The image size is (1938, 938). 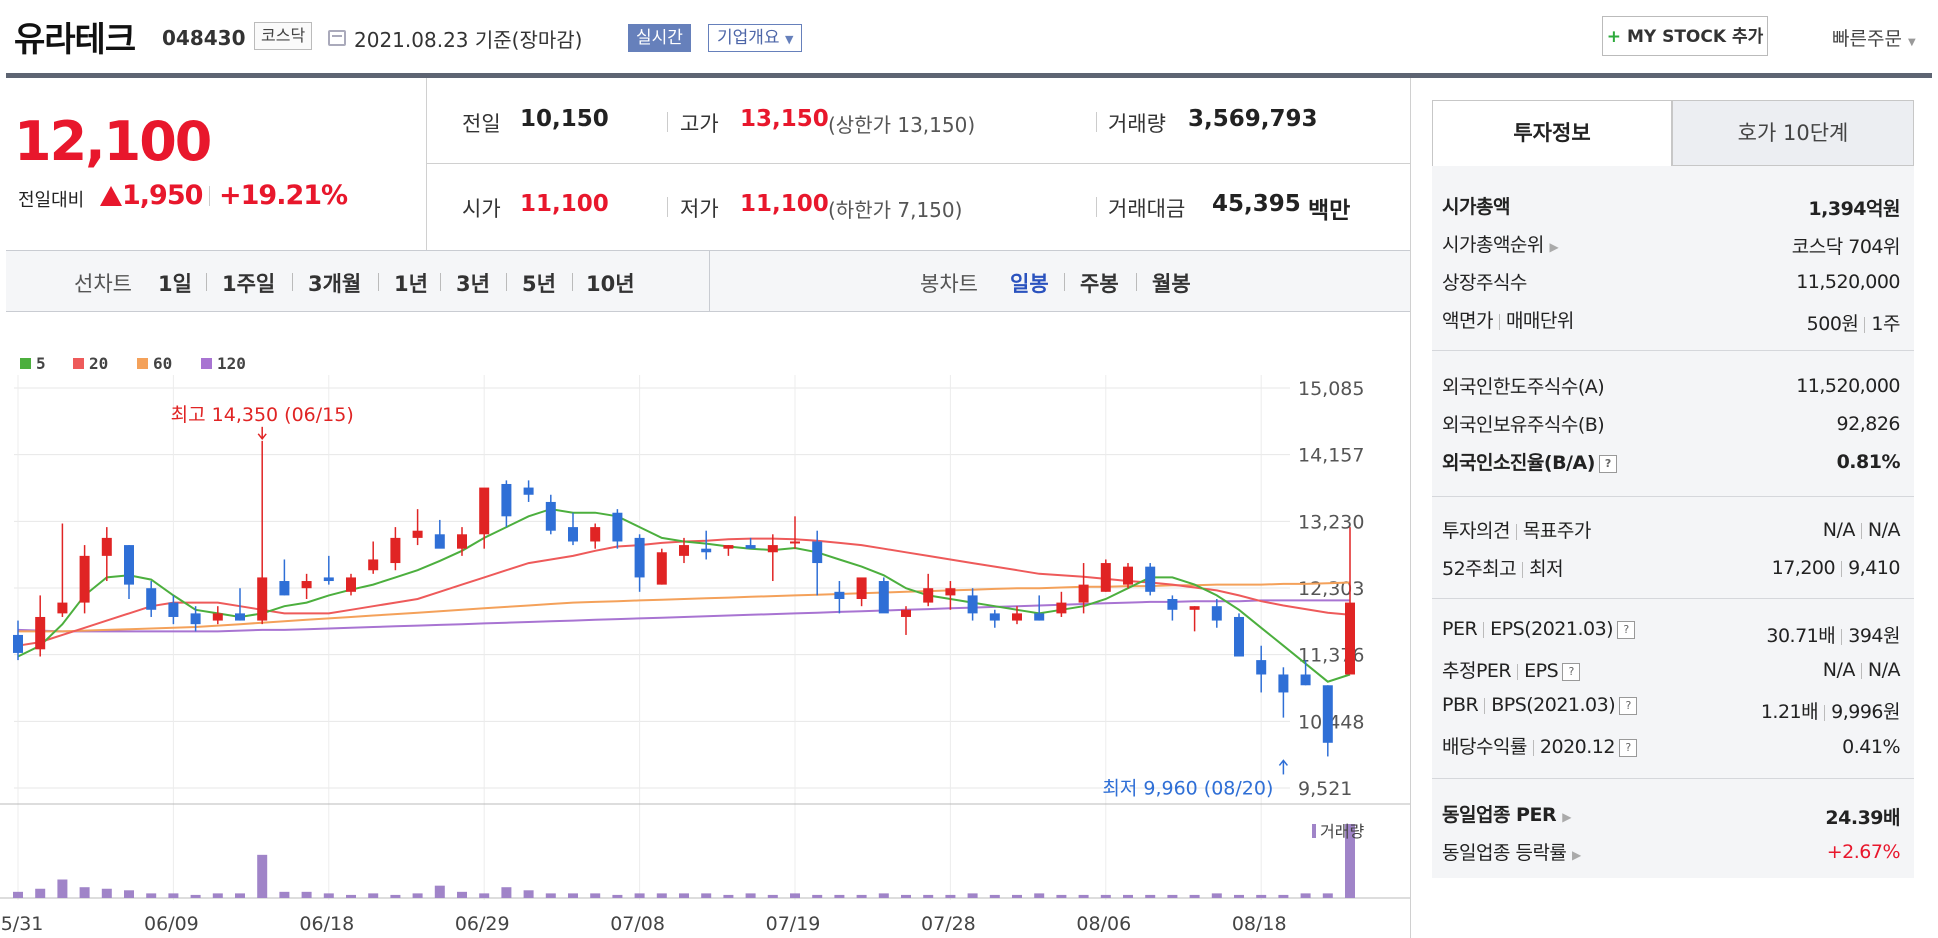 What do you see at coordinates (1103, 924) in the screenshot?
I see `x-tick-label: 08/06` at bounding box center [1103, 924].